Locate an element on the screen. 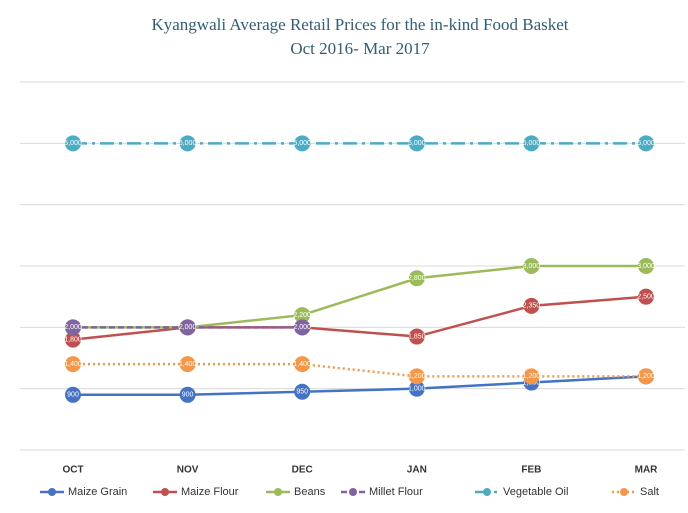  data-label: 2,350 is located at coordinates (532, 306).